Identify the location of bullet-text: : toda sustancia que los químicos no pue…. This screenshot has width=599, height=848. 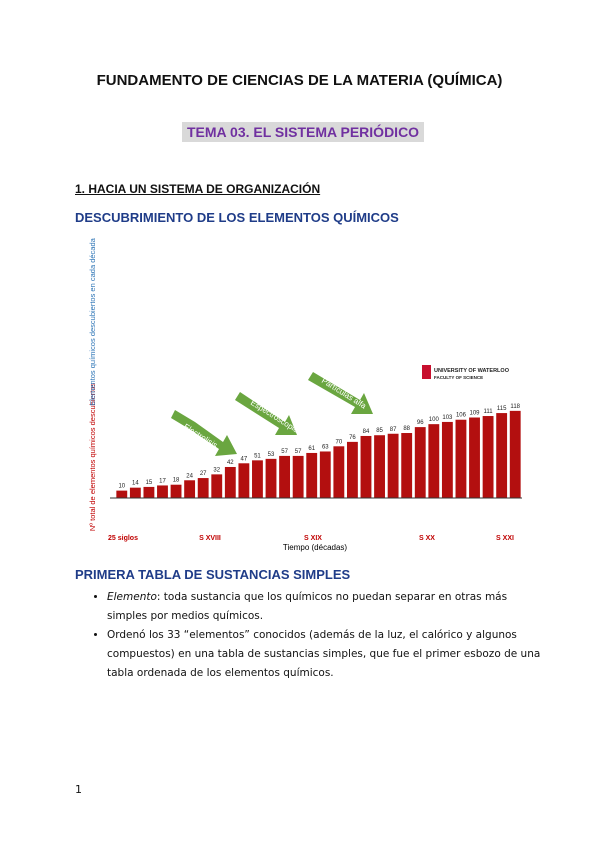
(307, 606).